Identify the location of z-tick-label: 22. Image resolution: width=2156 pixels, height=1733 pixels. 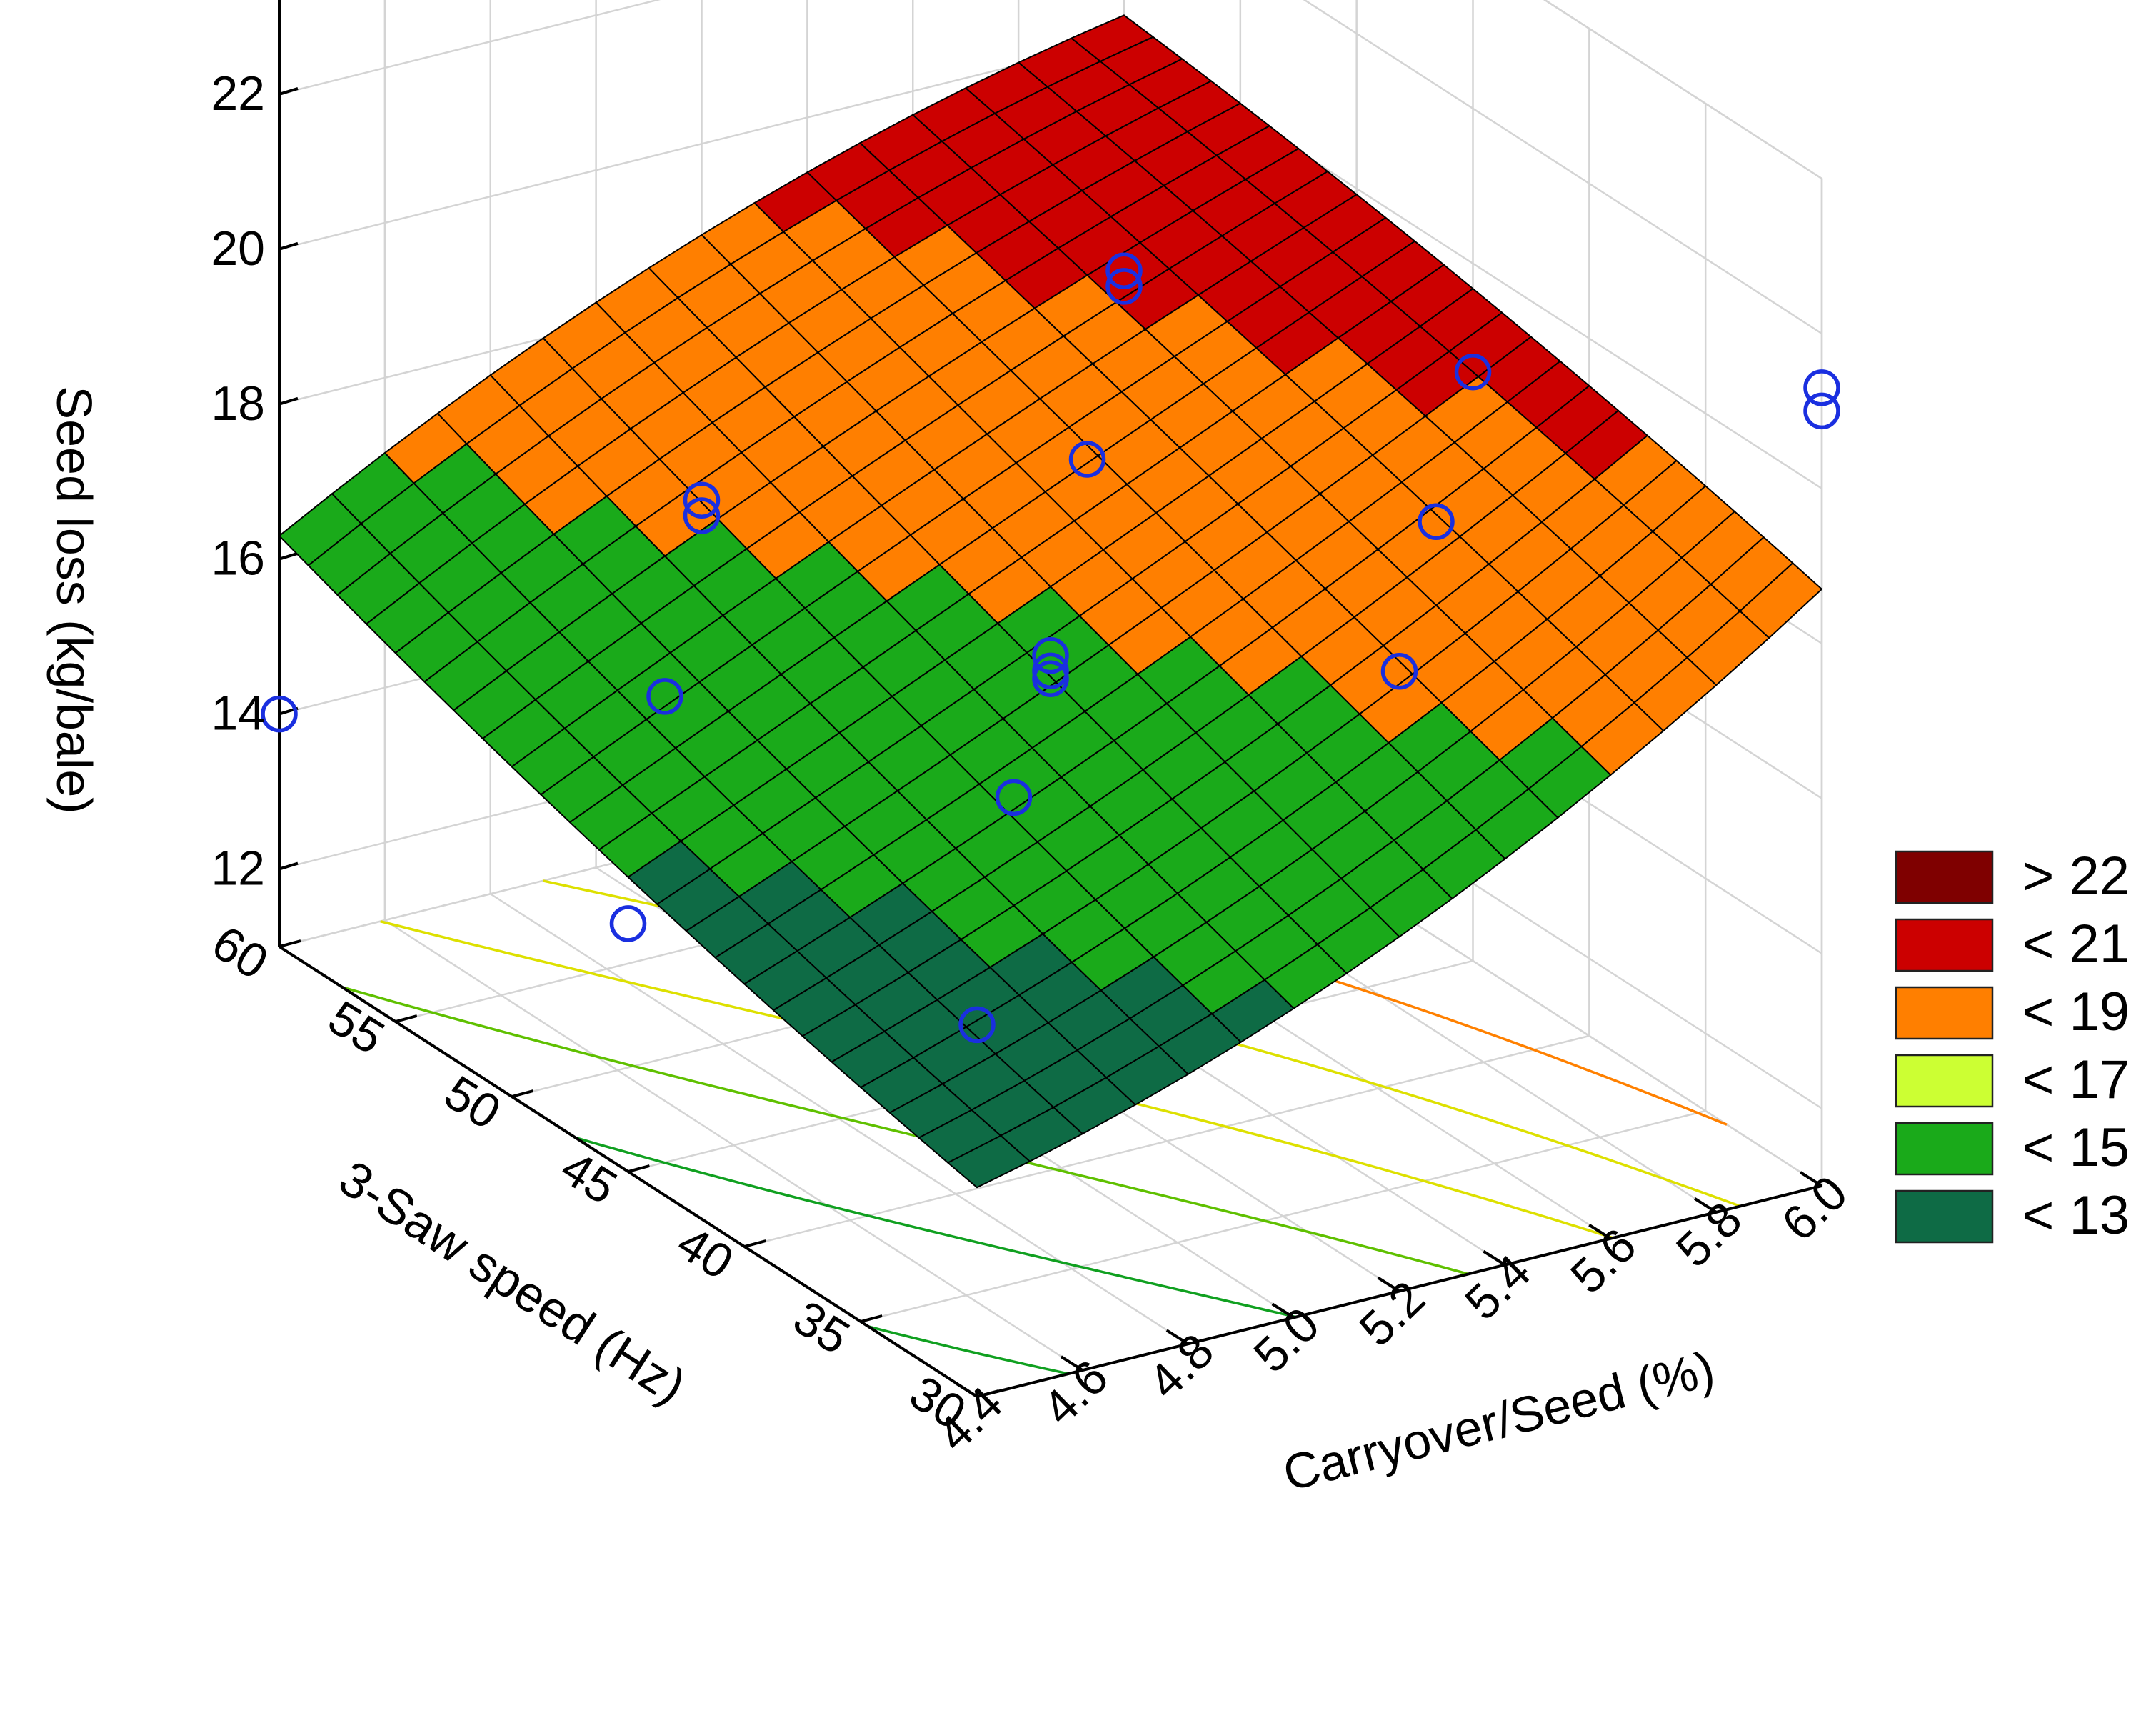
(238, 93).